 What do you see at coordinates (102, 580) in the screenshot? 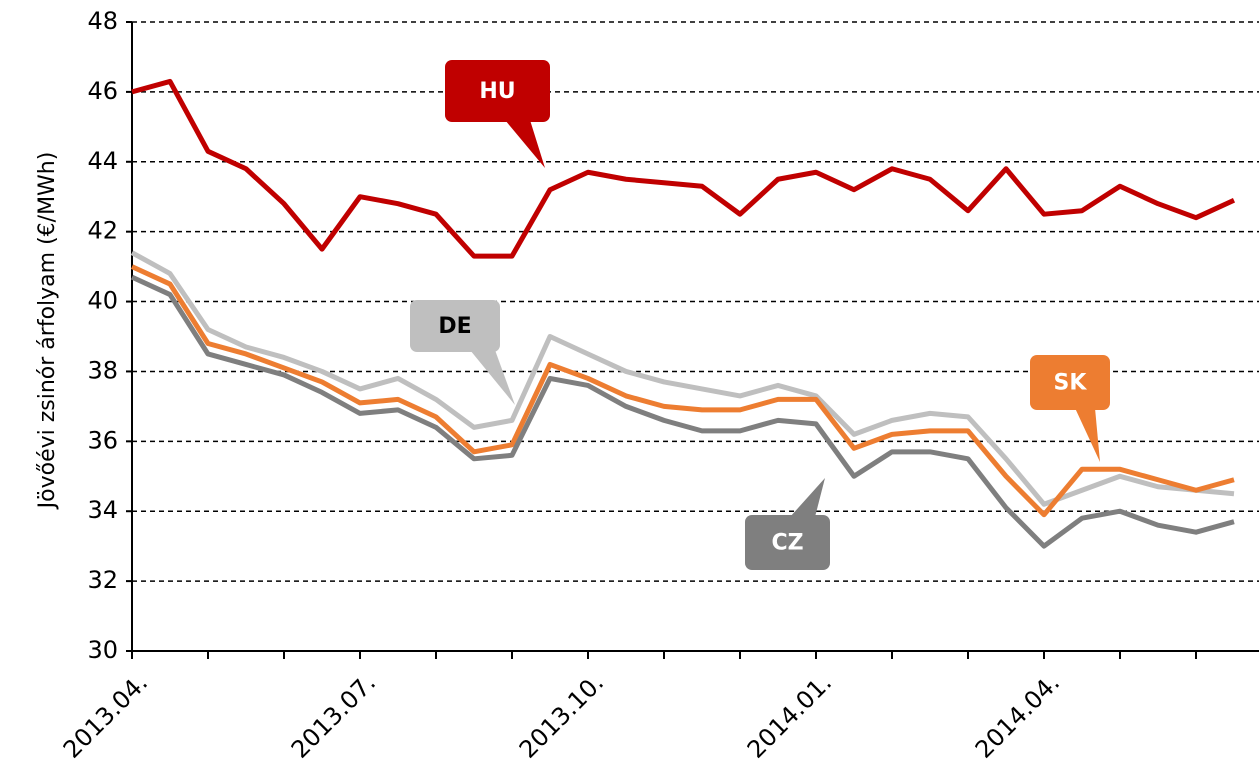
I see `y-tick-label: 32` at bounding box center [102, 580].